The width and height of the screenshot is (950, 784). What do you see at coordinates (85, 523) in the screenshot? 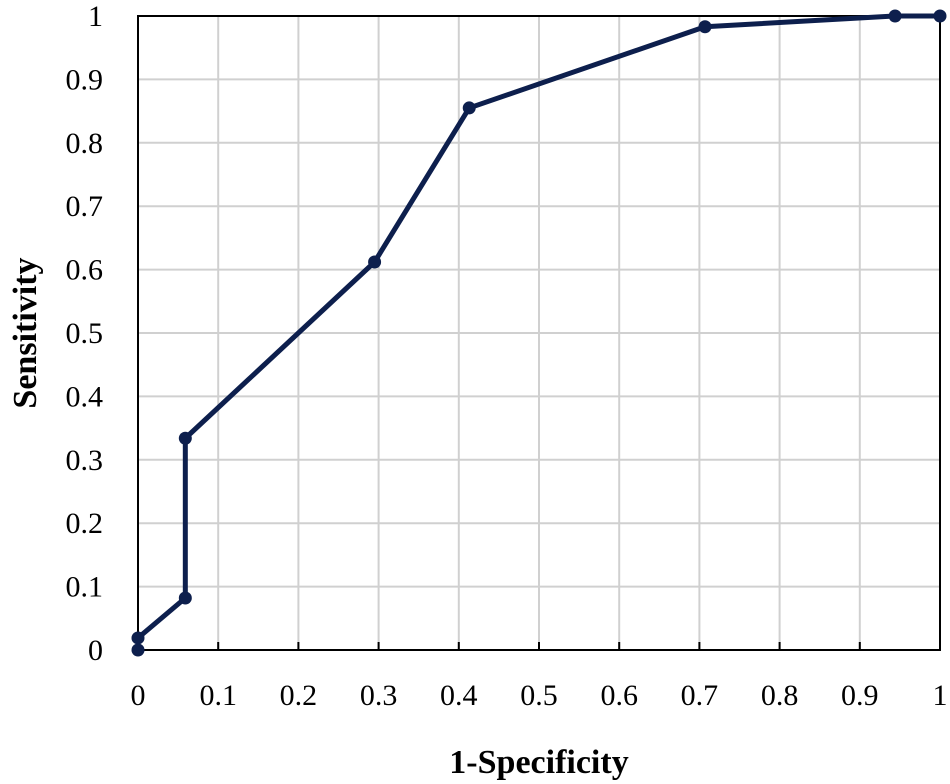
I see `y-tick-label: 0.2` at bounding box center [85, 523].